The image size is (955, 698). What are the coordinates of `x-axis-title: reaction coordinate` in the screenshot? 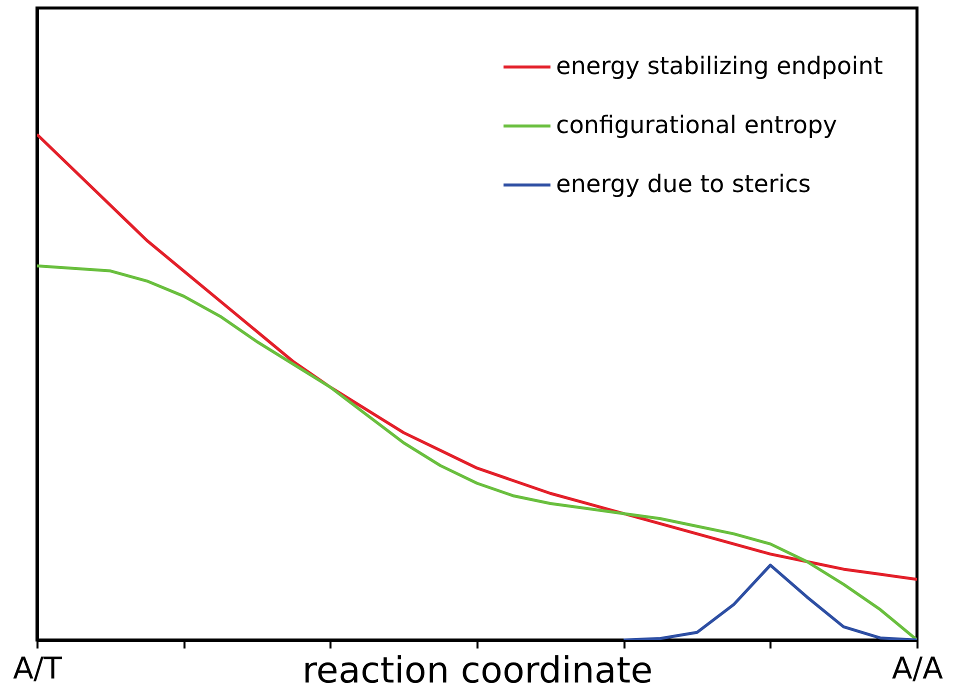 It's located at (477, 671).